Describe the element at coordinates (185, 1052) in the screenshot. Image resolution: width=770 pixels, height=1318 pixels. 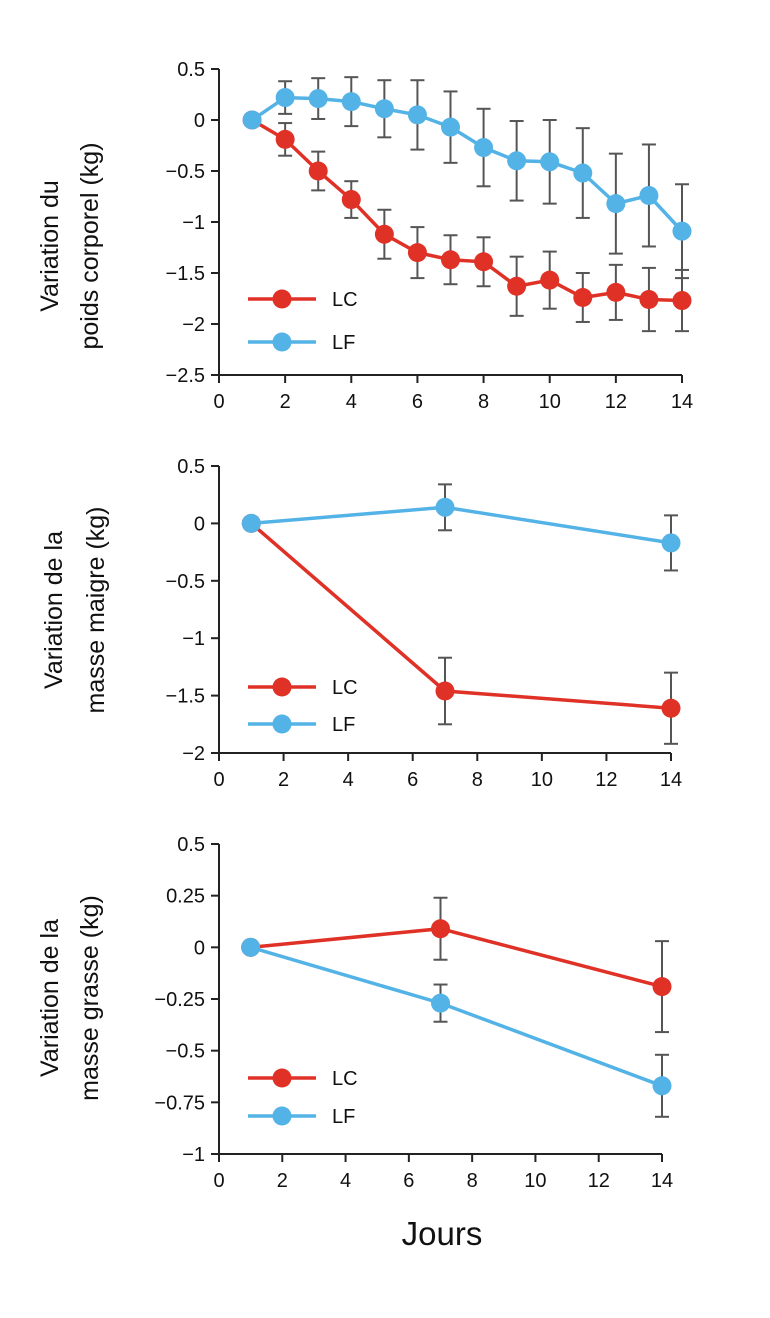
I see `y-tick-label: −0.5` at that location.